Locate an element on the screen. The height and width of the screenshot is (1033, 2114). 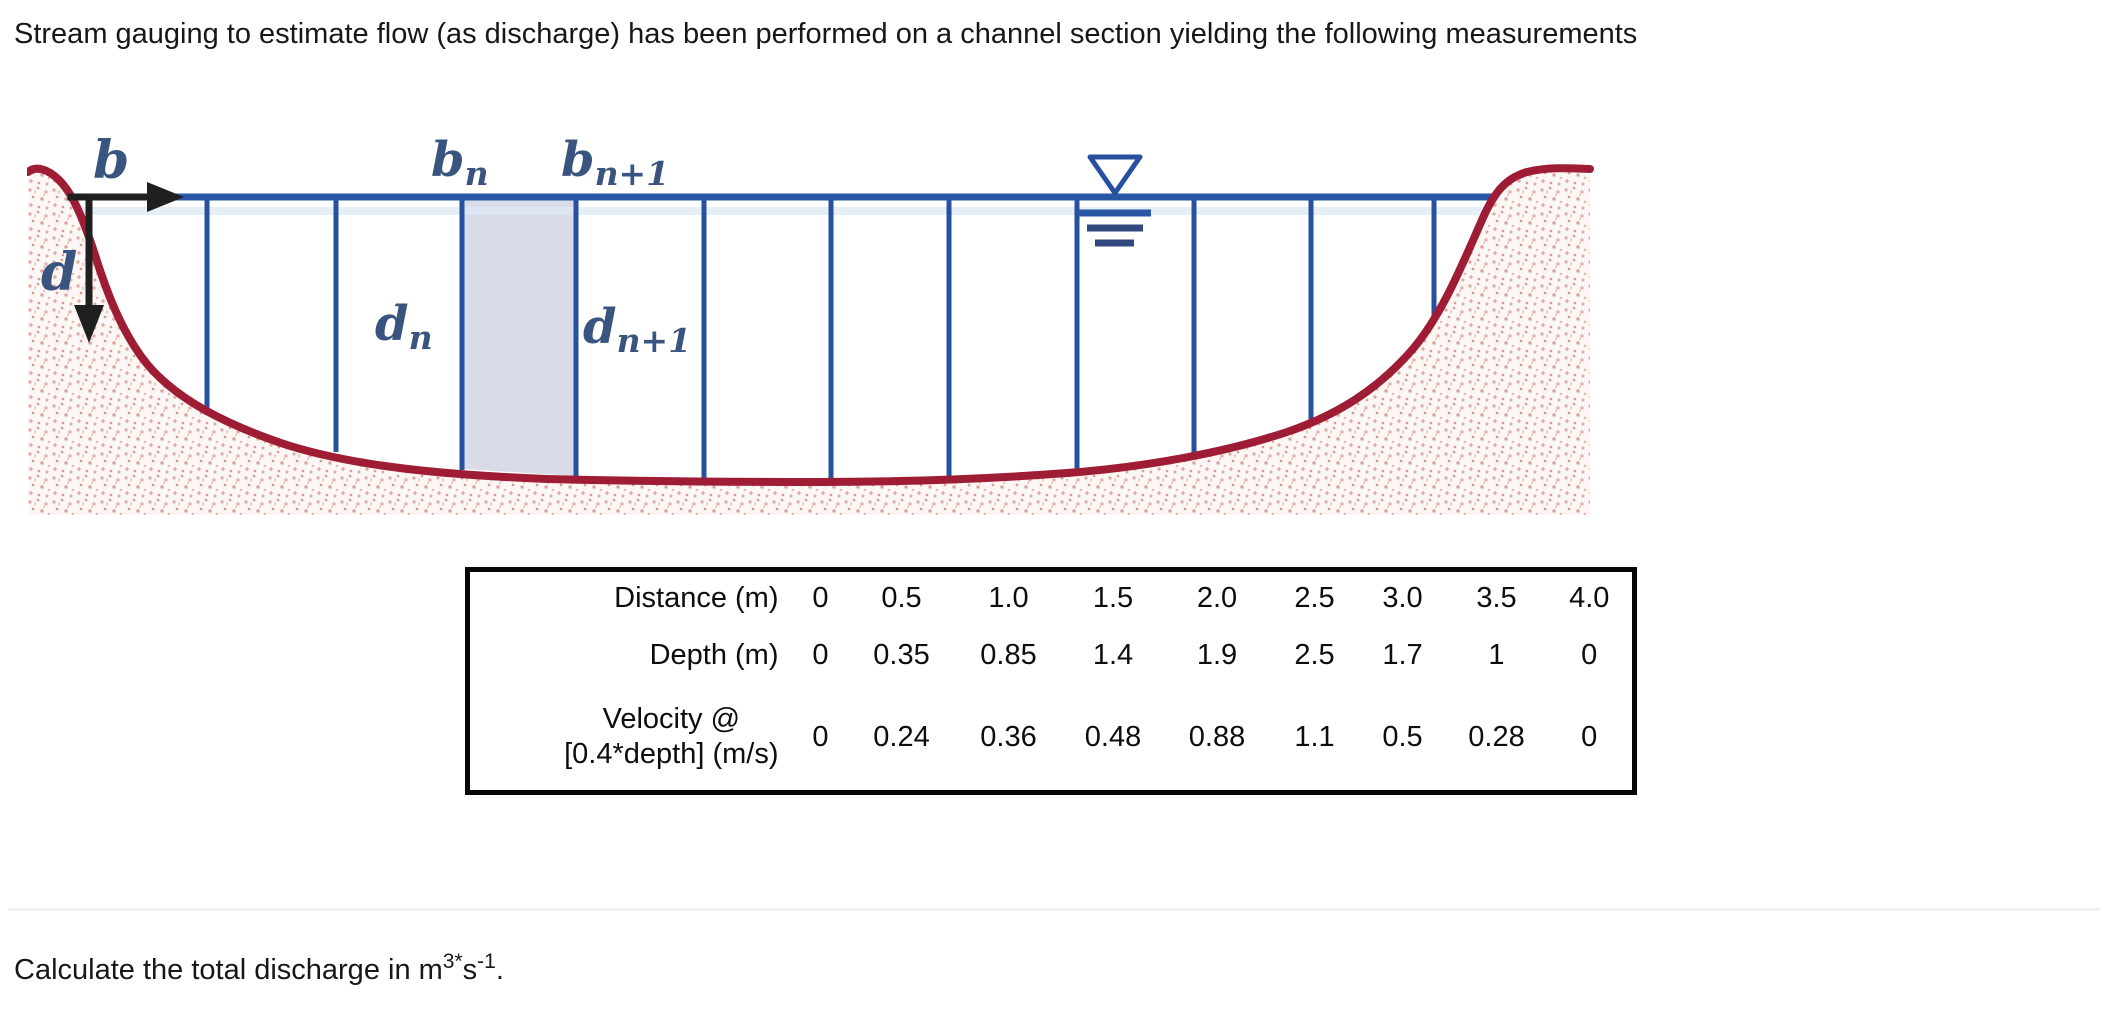
table-cell: 1.5 is located at coordinates (1113, 598).